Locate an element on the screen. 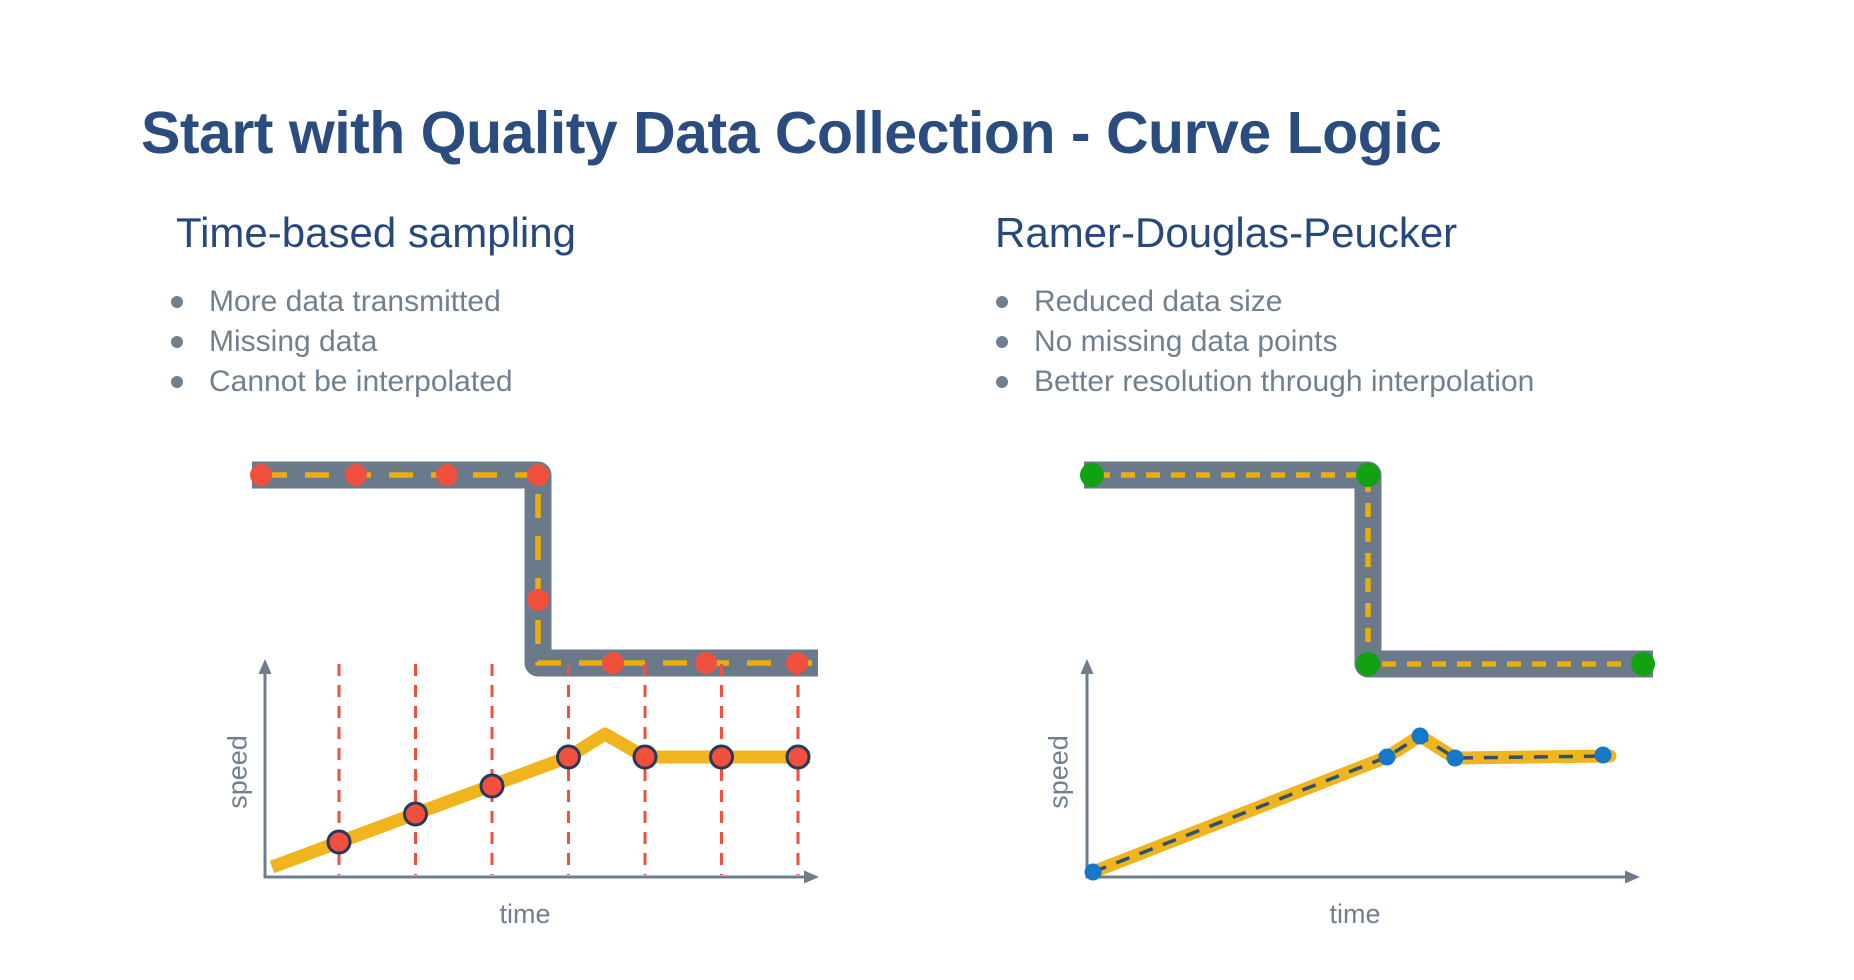 This screenshot has height=980, width=1854. column-heading-rdp: Ramer-Douglas-Peucker is located at coordinates (1226, 232).